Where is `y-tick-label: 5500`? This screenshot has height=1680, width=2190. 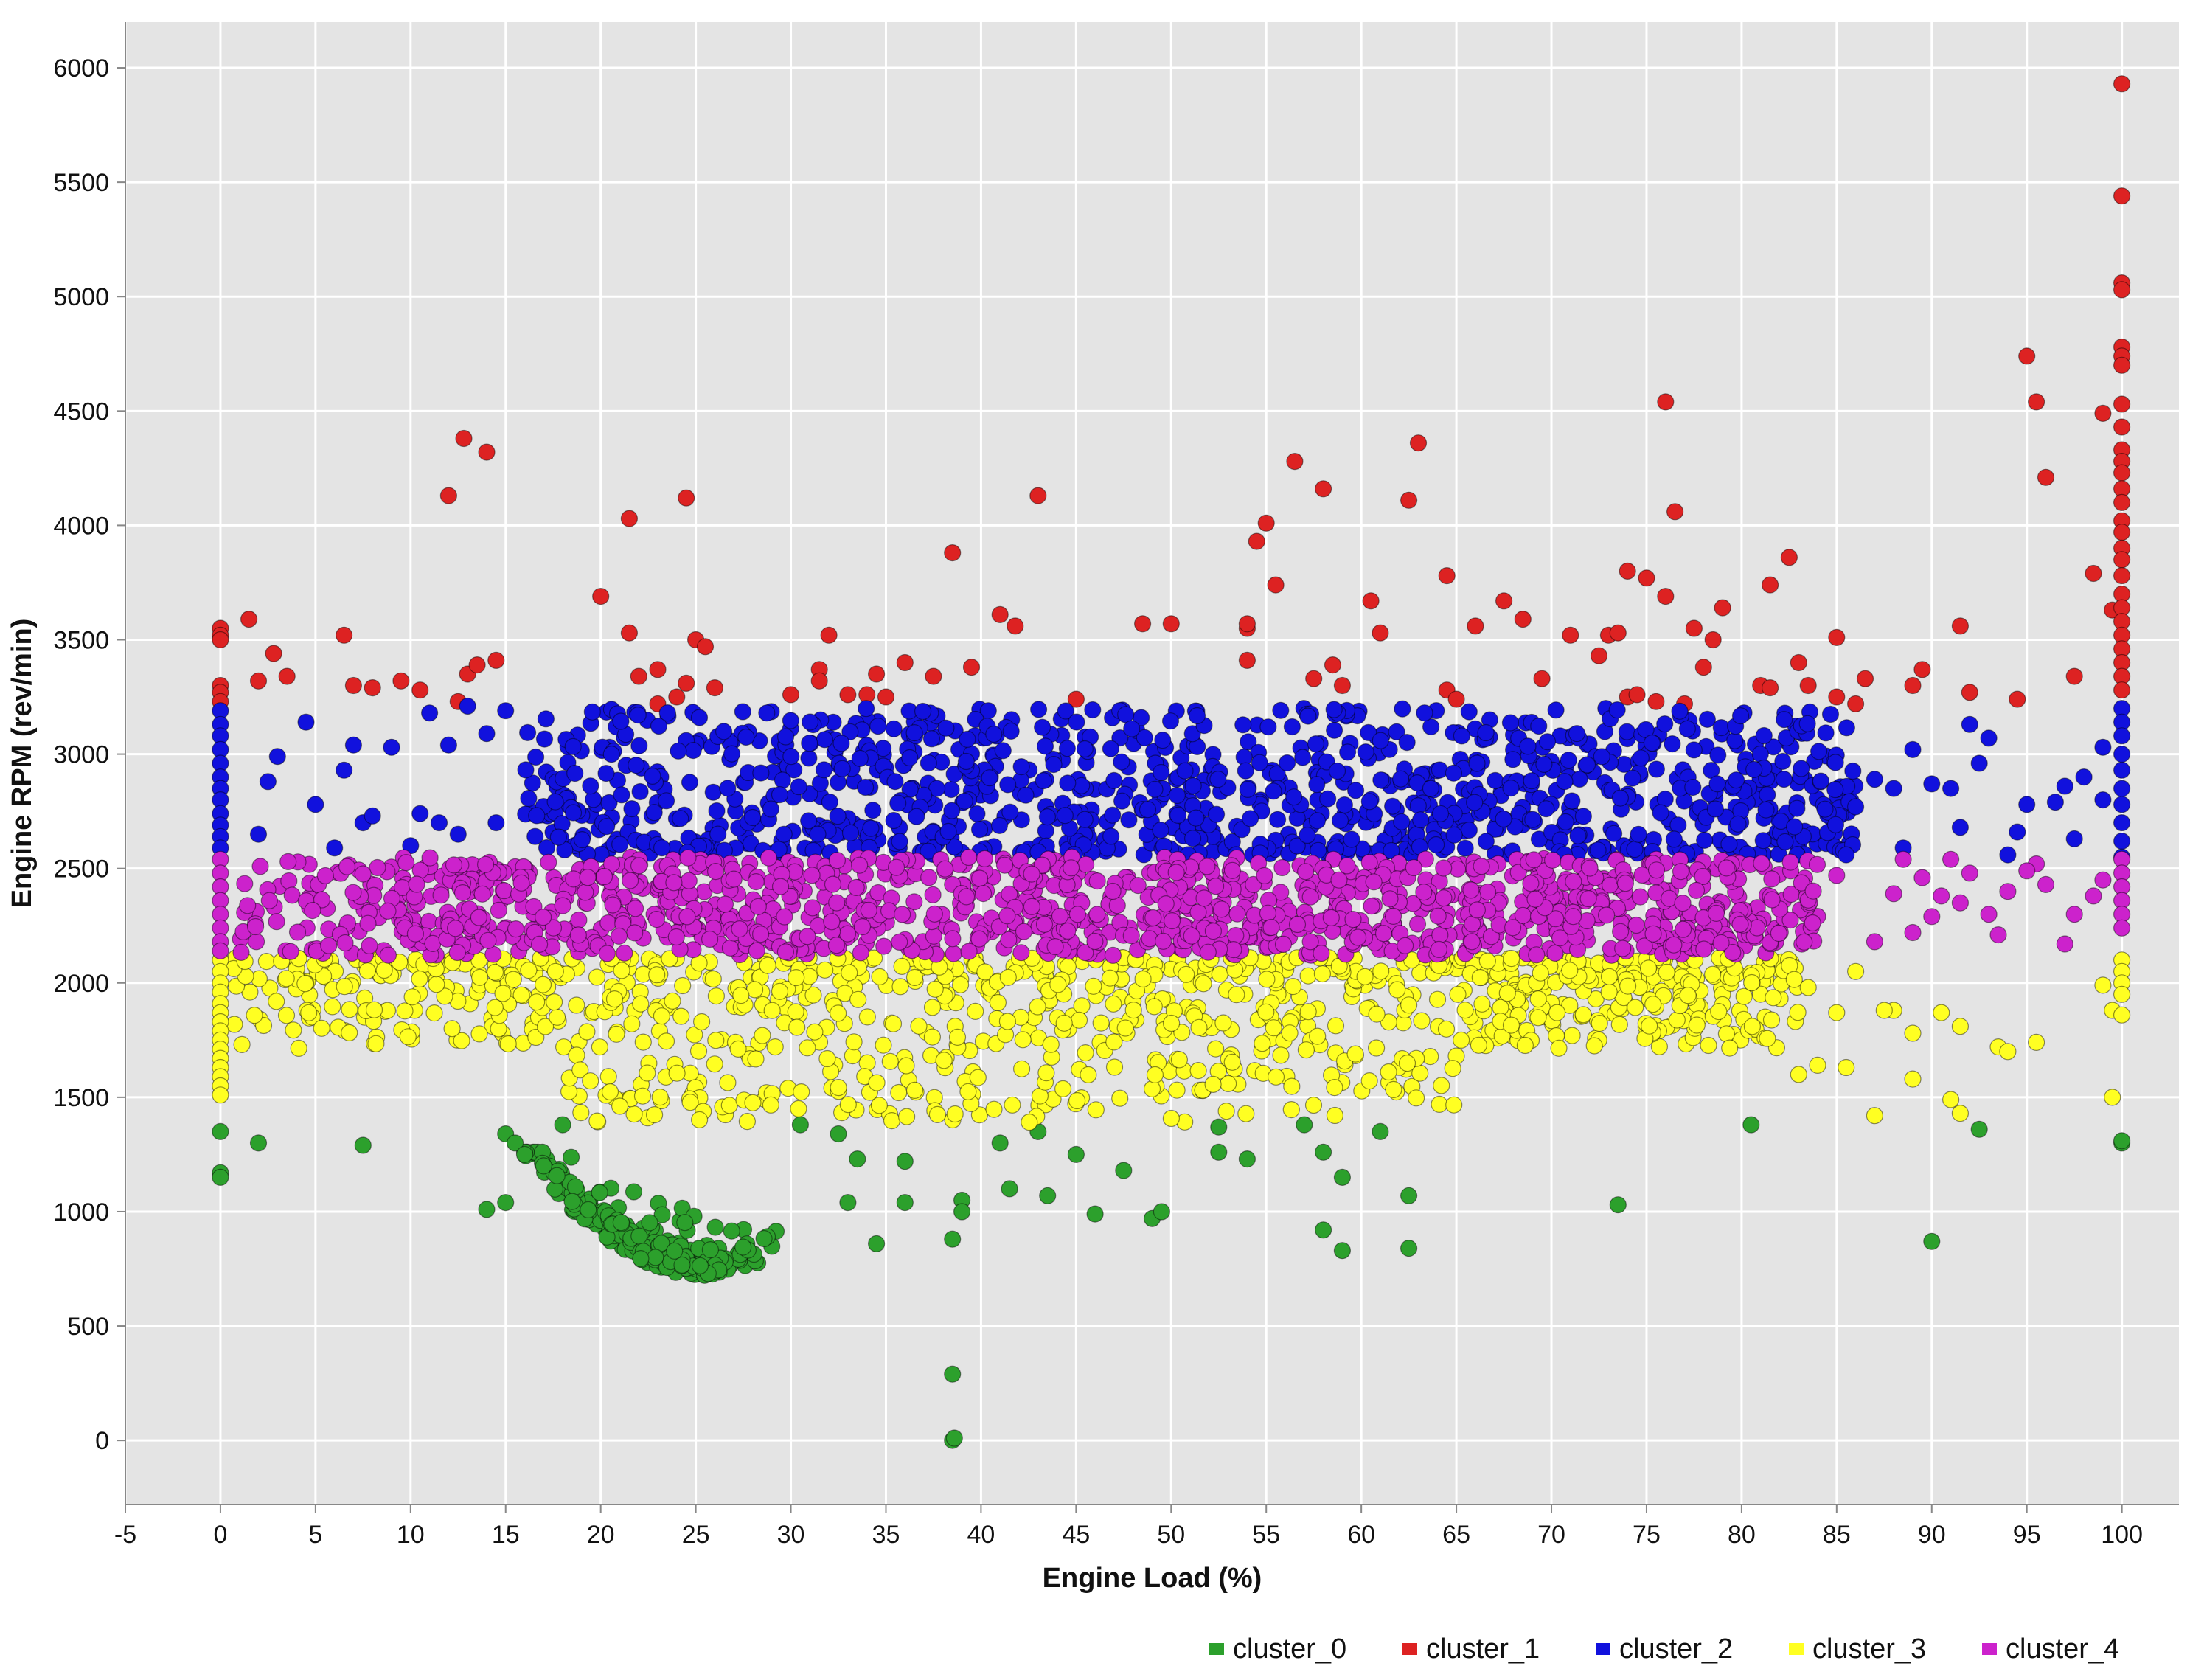 y-tick-label: 5500 is located at coordinates (81, 183).